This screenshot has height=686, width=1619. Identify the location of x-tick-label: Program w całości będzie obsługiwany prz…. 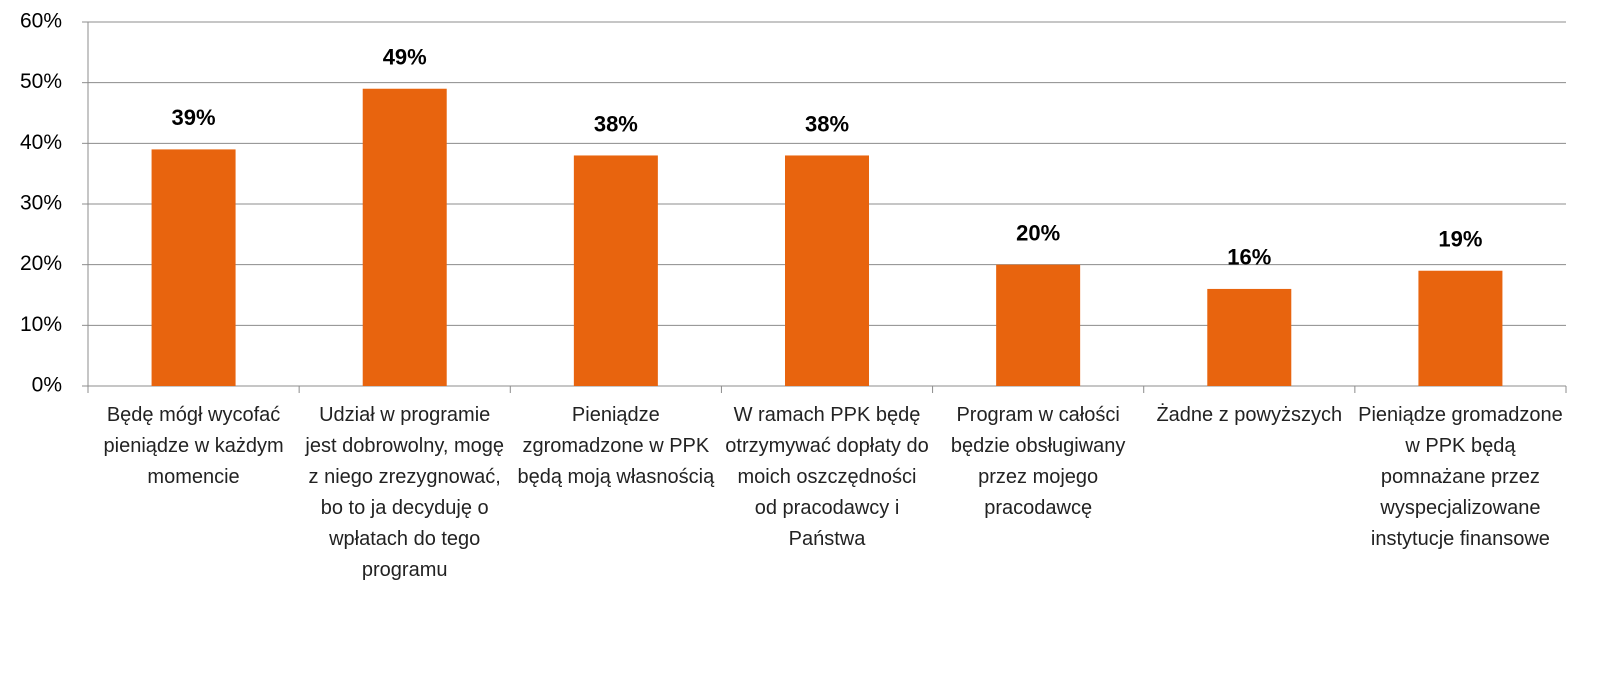
(1038, 461).